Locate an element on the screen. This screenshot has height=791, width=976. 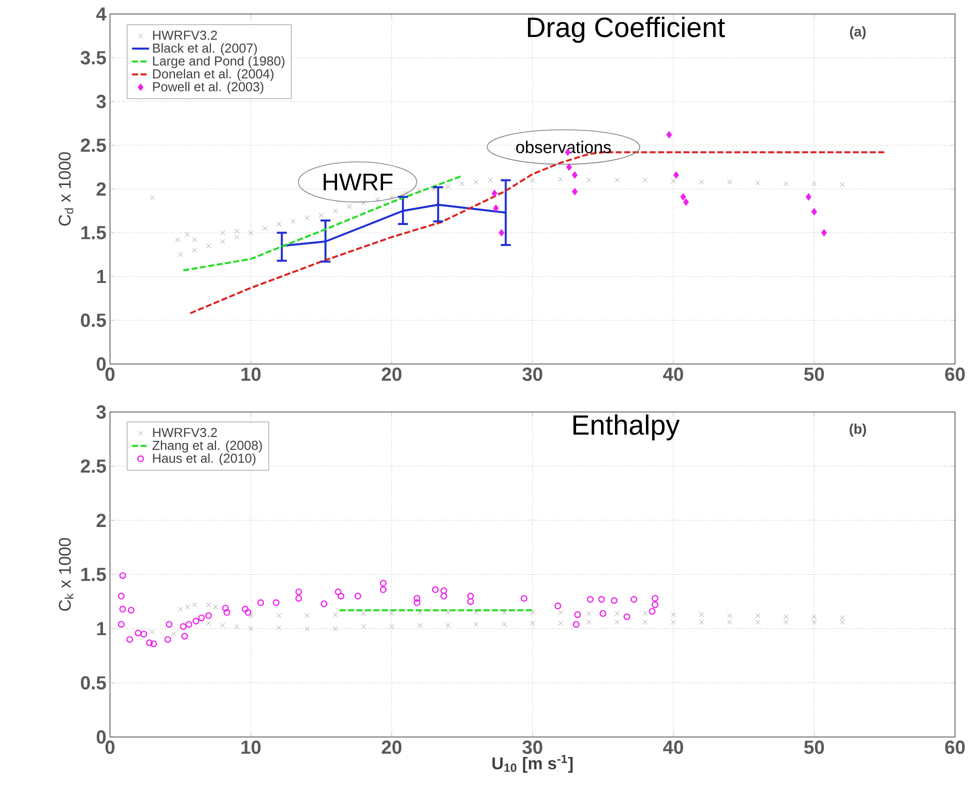
annotation: (a) is located at coordinates (858, 33).